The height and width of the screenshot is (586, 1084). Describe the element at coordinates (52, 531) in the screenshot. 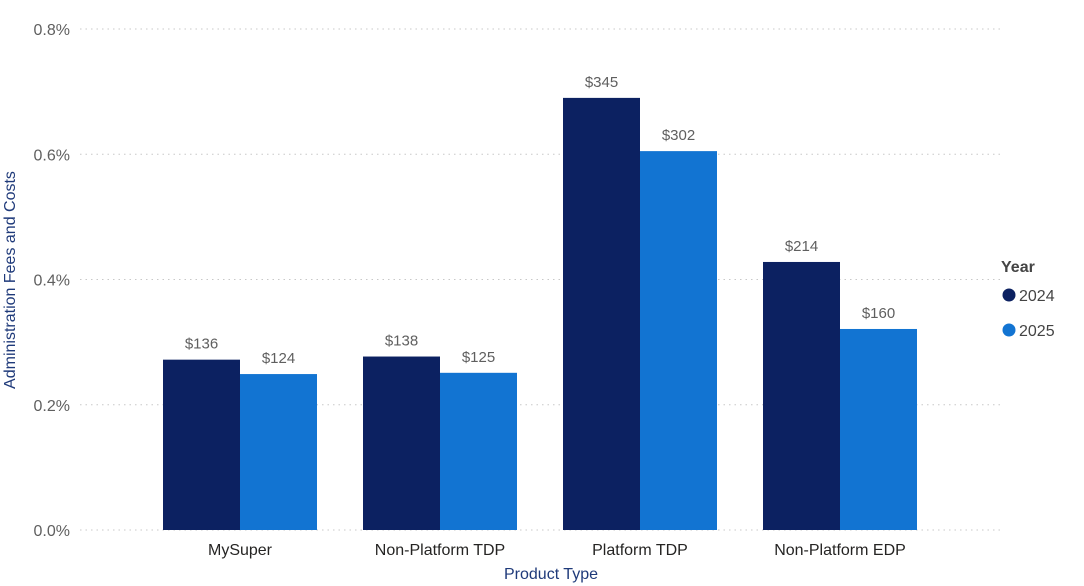

I see `y-tick-label: 0.0%` at that location.